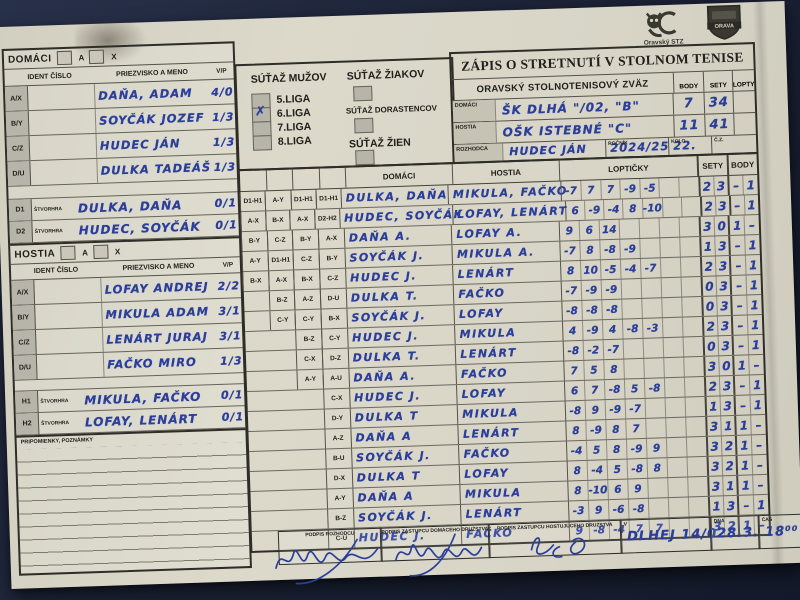  I want to click on order-code-1: B-X, so click(256, 281).